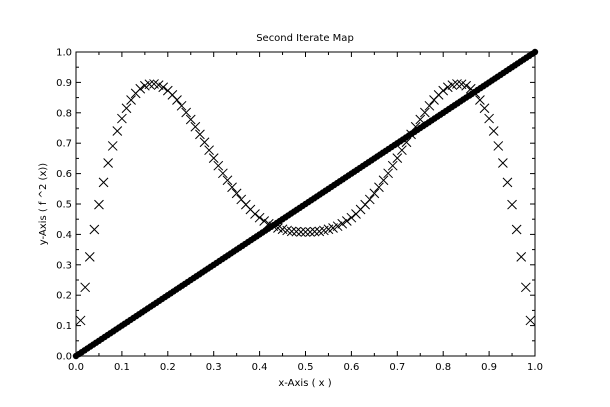 The height and width of the screenshot is (407, 610). Describe the element at coordinates (64, 265) in the screenshot. I see `y-tick-label: 0.3` at that location.